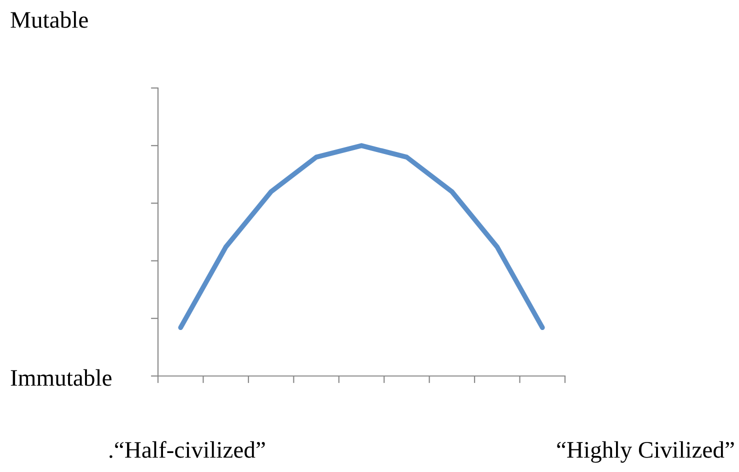  I want to click on text: Immutable, so click(61, 377).